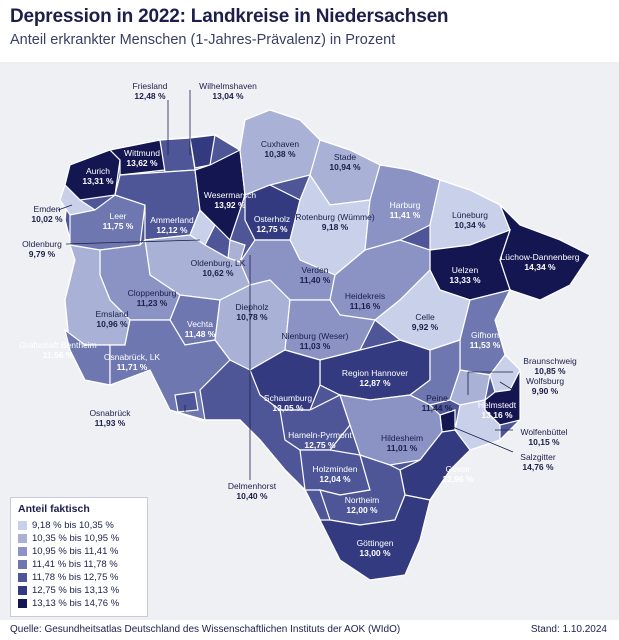 This screenshot has height=640, width=619. Describe the element at coordinates (365, 301) in the screenshot. I see `label-heidekreis: Heidekreis 11,16 %` at that location.